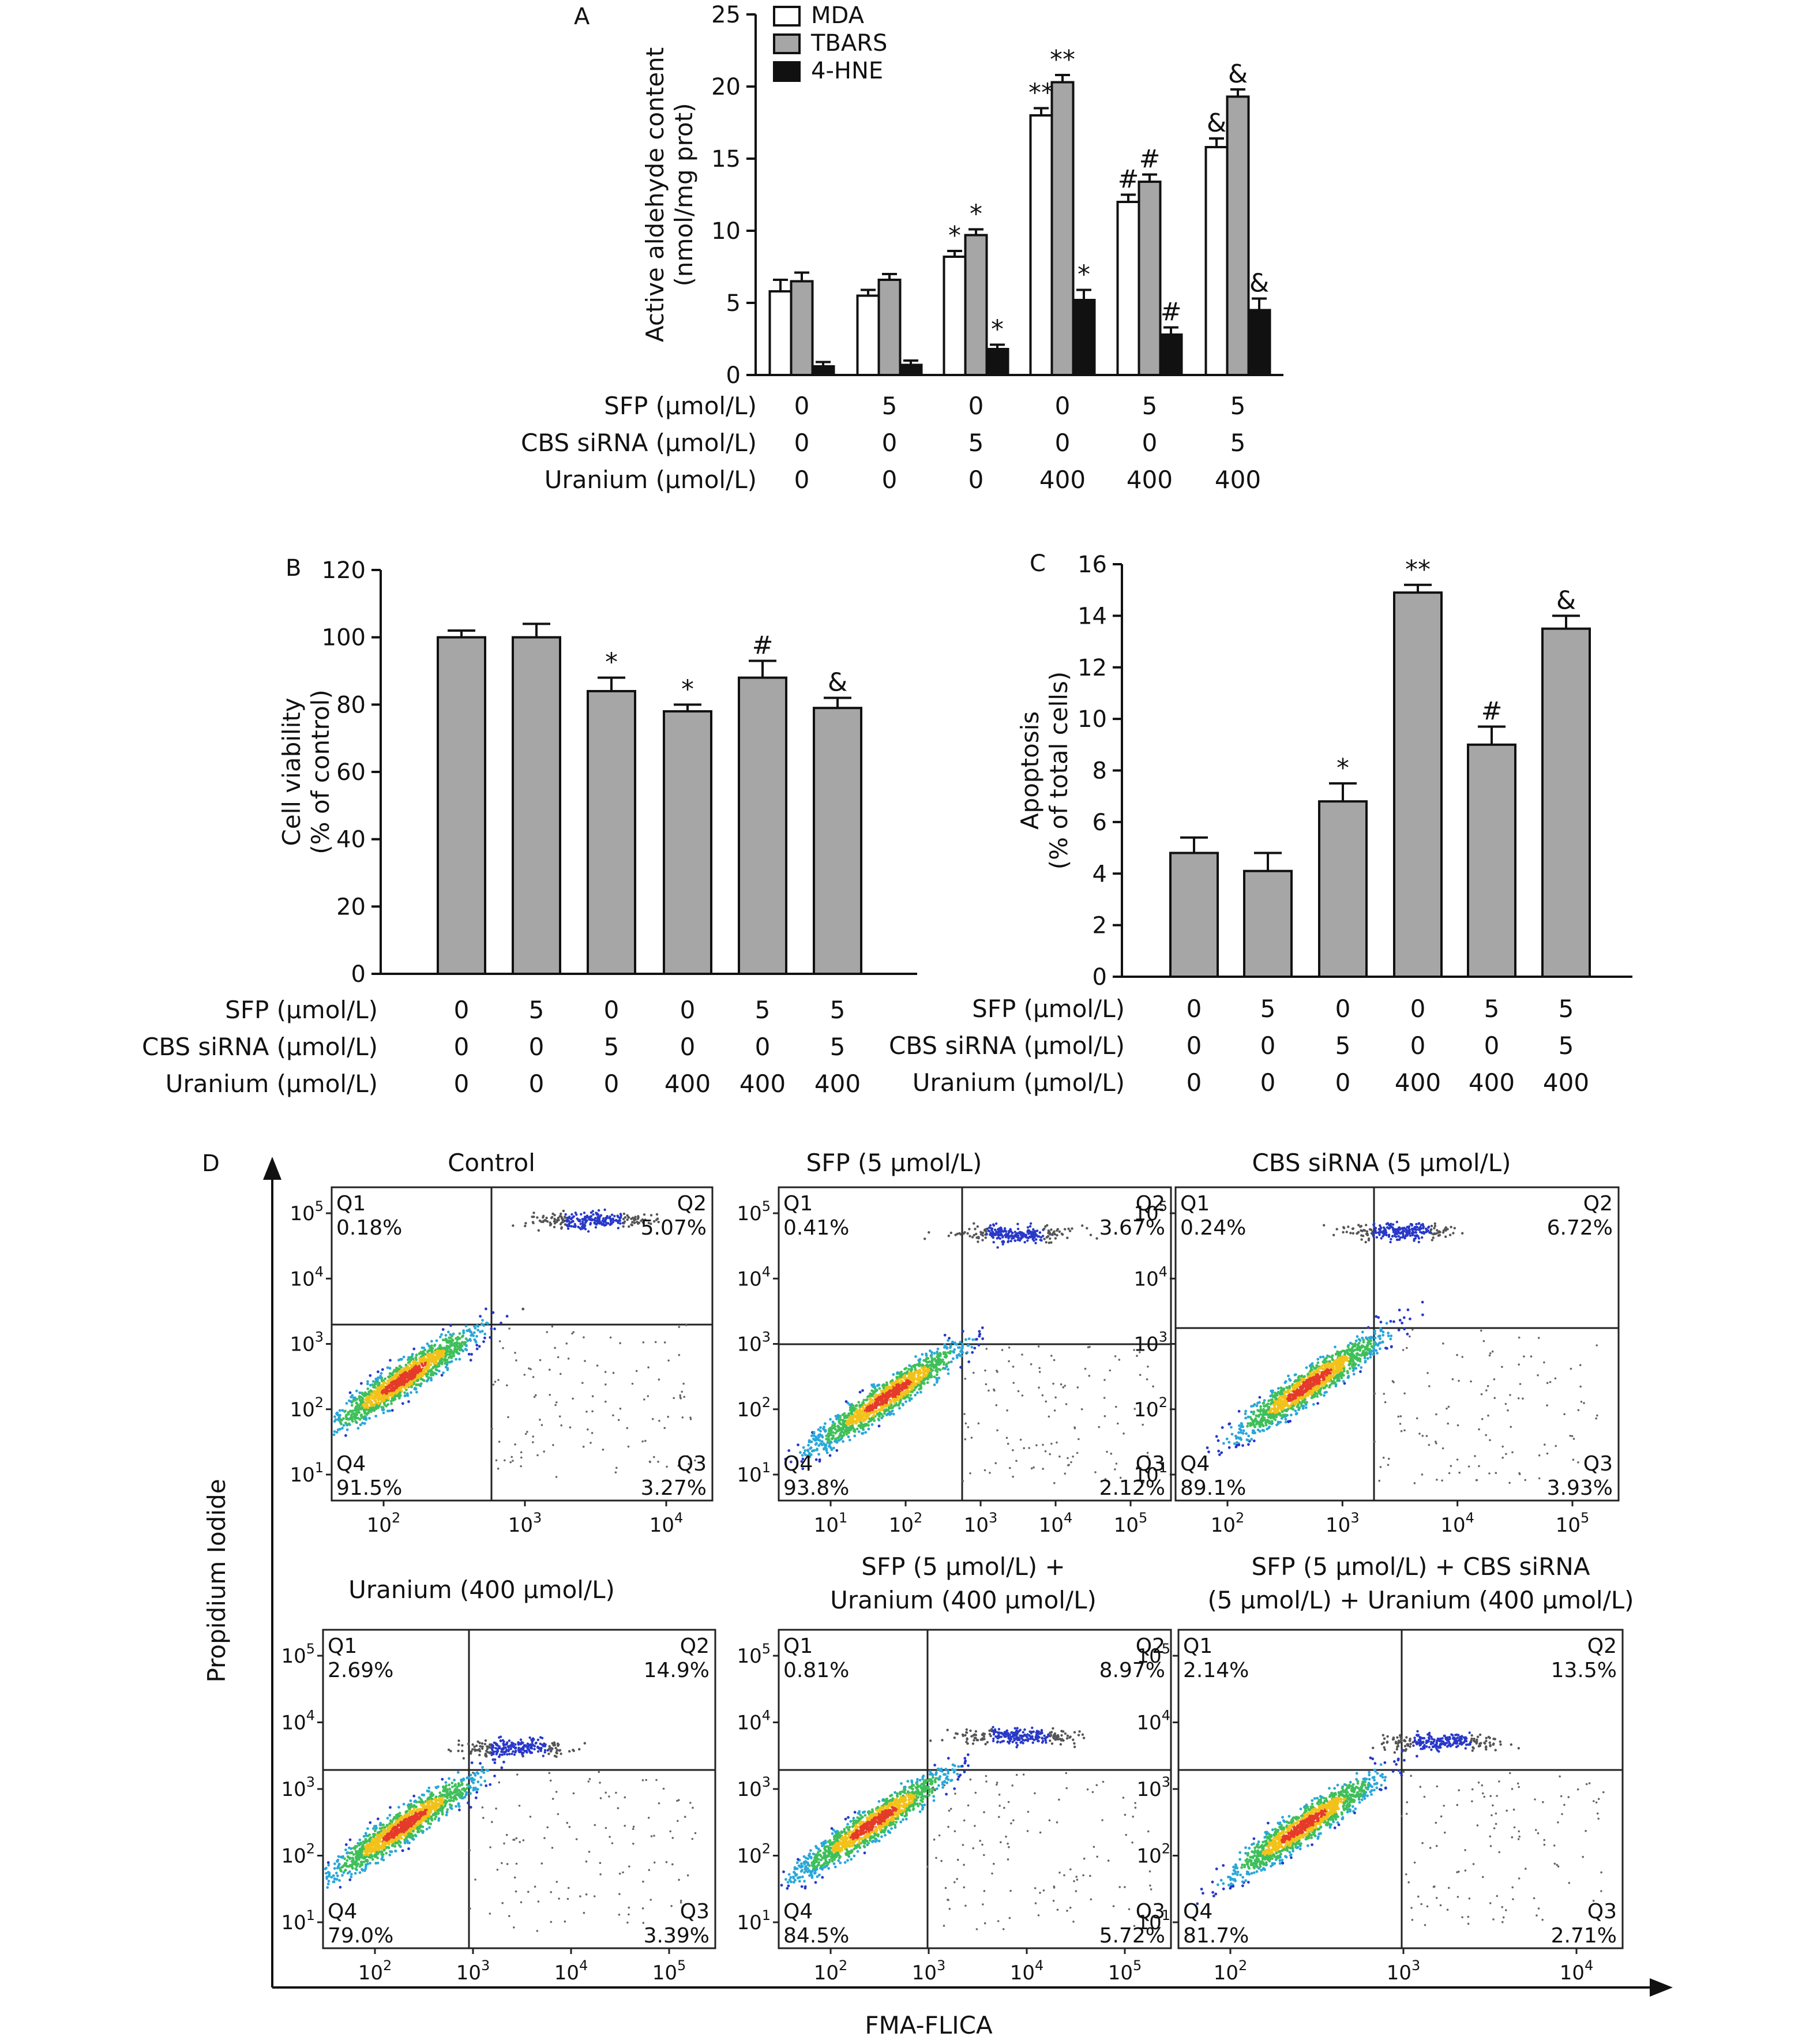 The width and height of the screenshot is (1817, 2044). Describe the element at coordinates (655, 194) in the screenshot. I see `y-axis-label-line: Active aldehyde content` at that location.